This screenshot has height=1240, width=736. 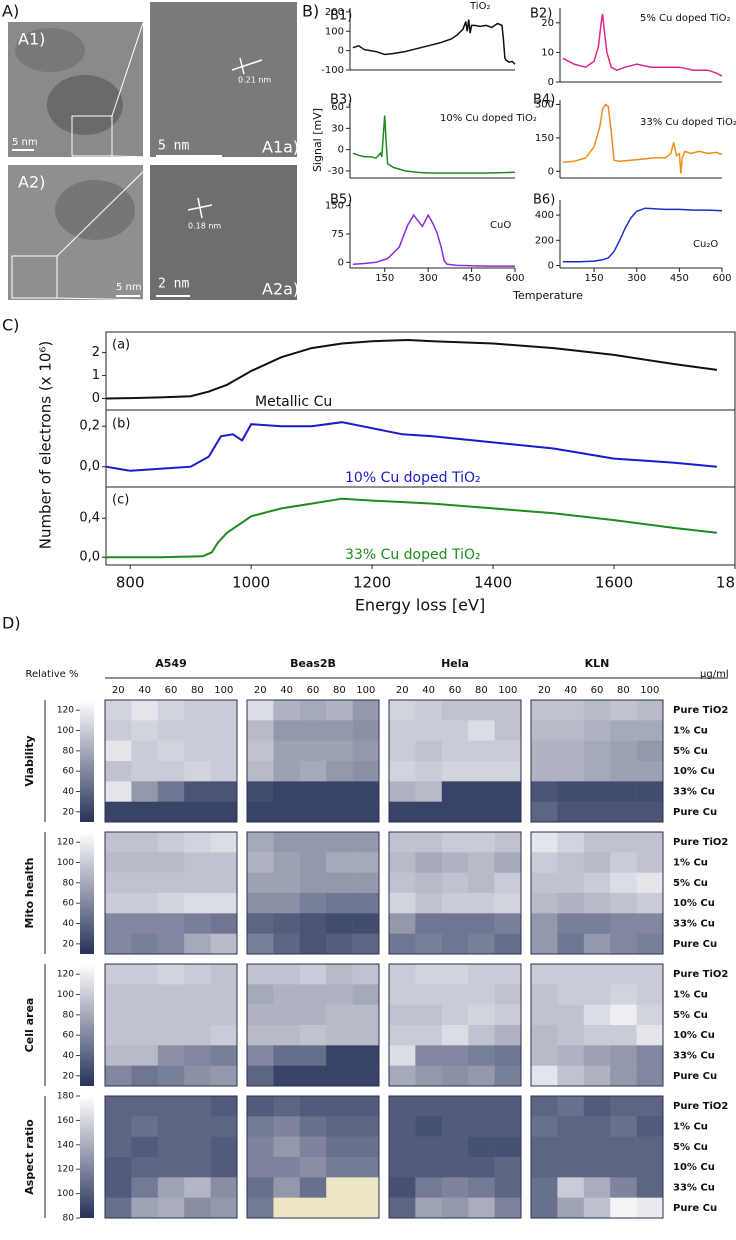 What do you see at coordinates (455, 663) in the screenshot?
I see `group-label: Hela` at bounding box center [455, 663].